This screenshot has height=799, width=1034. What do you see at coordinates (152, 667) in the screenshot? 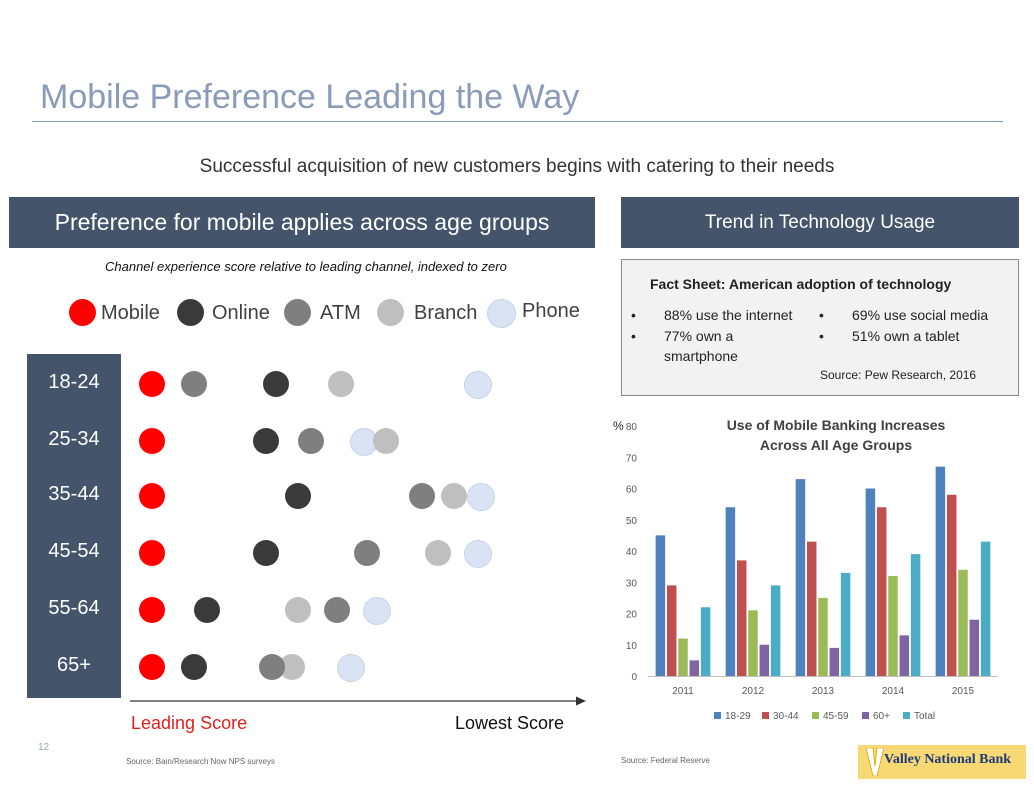
I see `dot-mobile-65+` at bounding box center [152, 667].